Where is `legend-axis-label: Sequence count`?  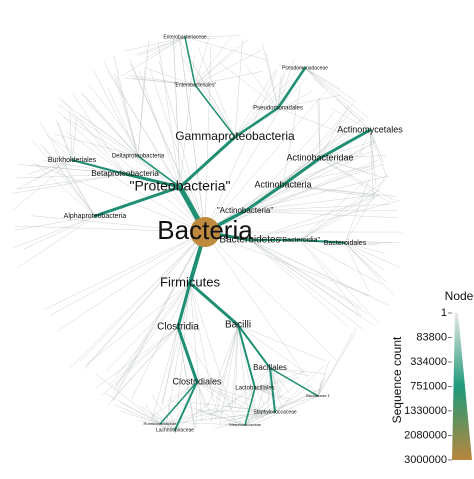
legend-axis-label: Sequence count is located at coordinates (397, 379).